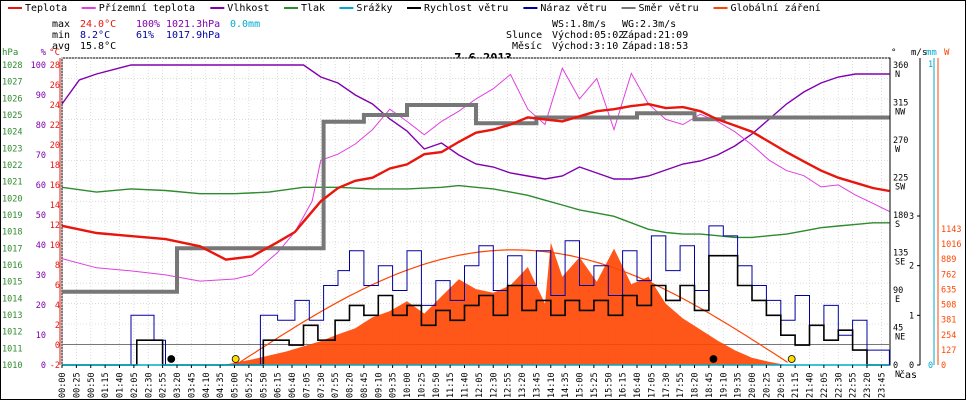 This screenshot has width=966, height=404. I want to click on x-tick-label-52: 21:40, so click(811, 385).